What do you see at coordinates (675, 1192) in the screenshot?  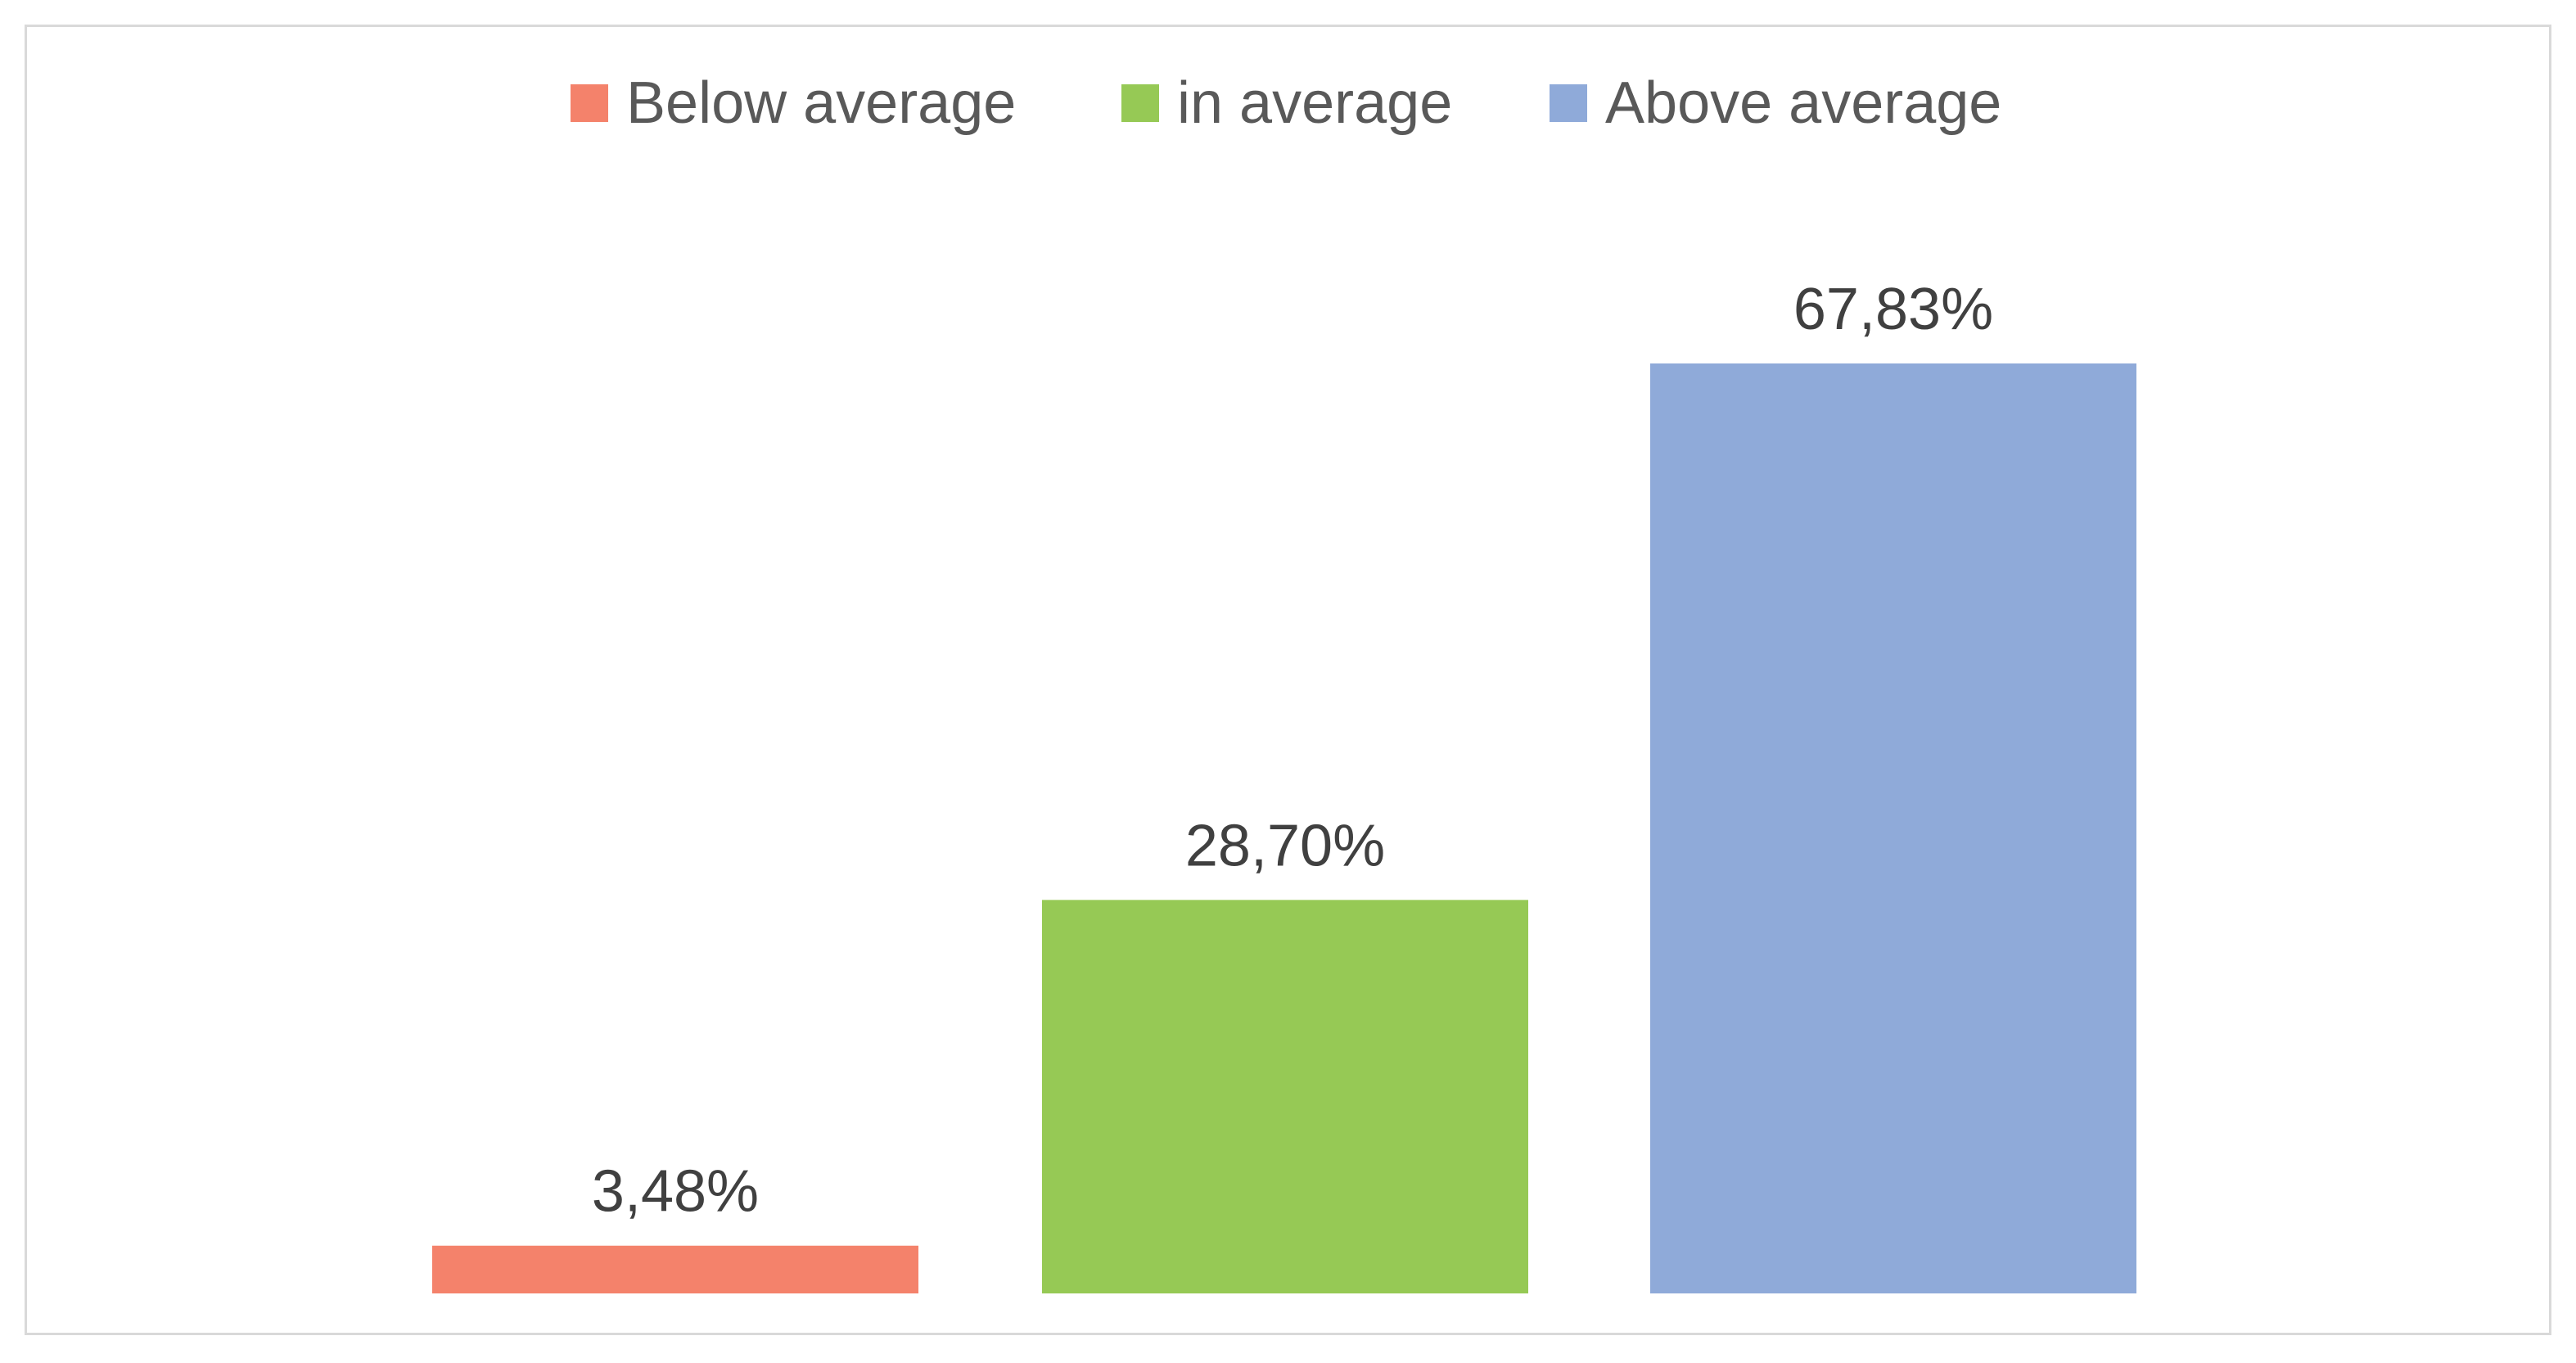 I see `data-label-below-average: 3,48%` at bounding box center [675, 1192].